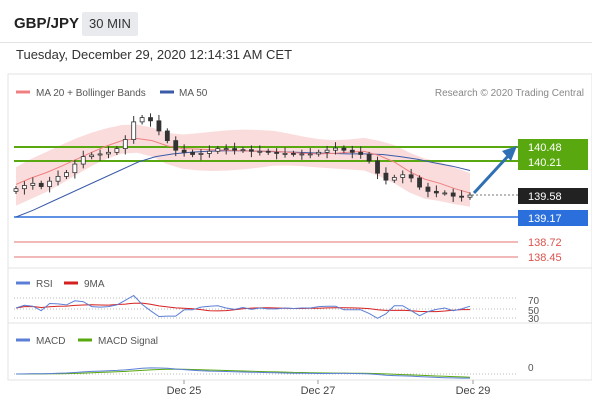 The width and height of the screenshot is (592, 410). I want to click on level-label-140-21: 140.21, so click(553, 162).